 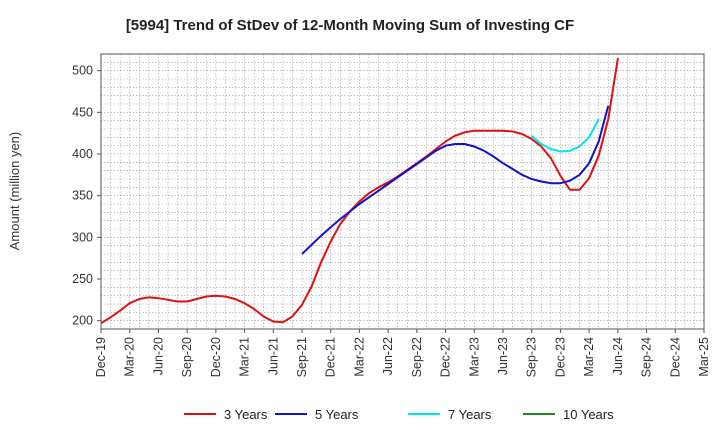 I want to click on x-tick-label: Jun-21, so click(x=273, y=356).